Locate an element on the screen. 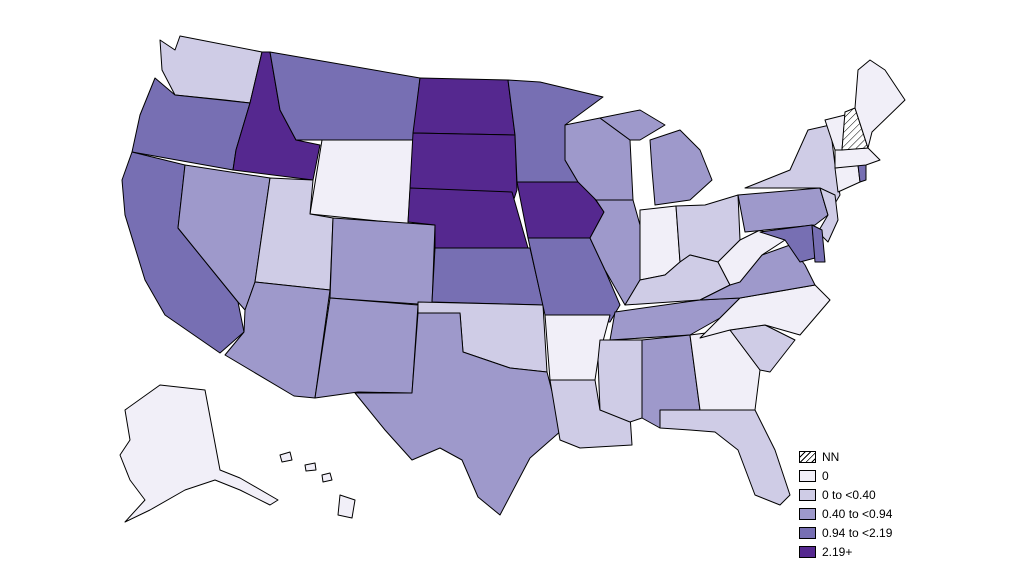  legend-label-mid: 0.40 to <0.94 is located at coordinates (857, 513).